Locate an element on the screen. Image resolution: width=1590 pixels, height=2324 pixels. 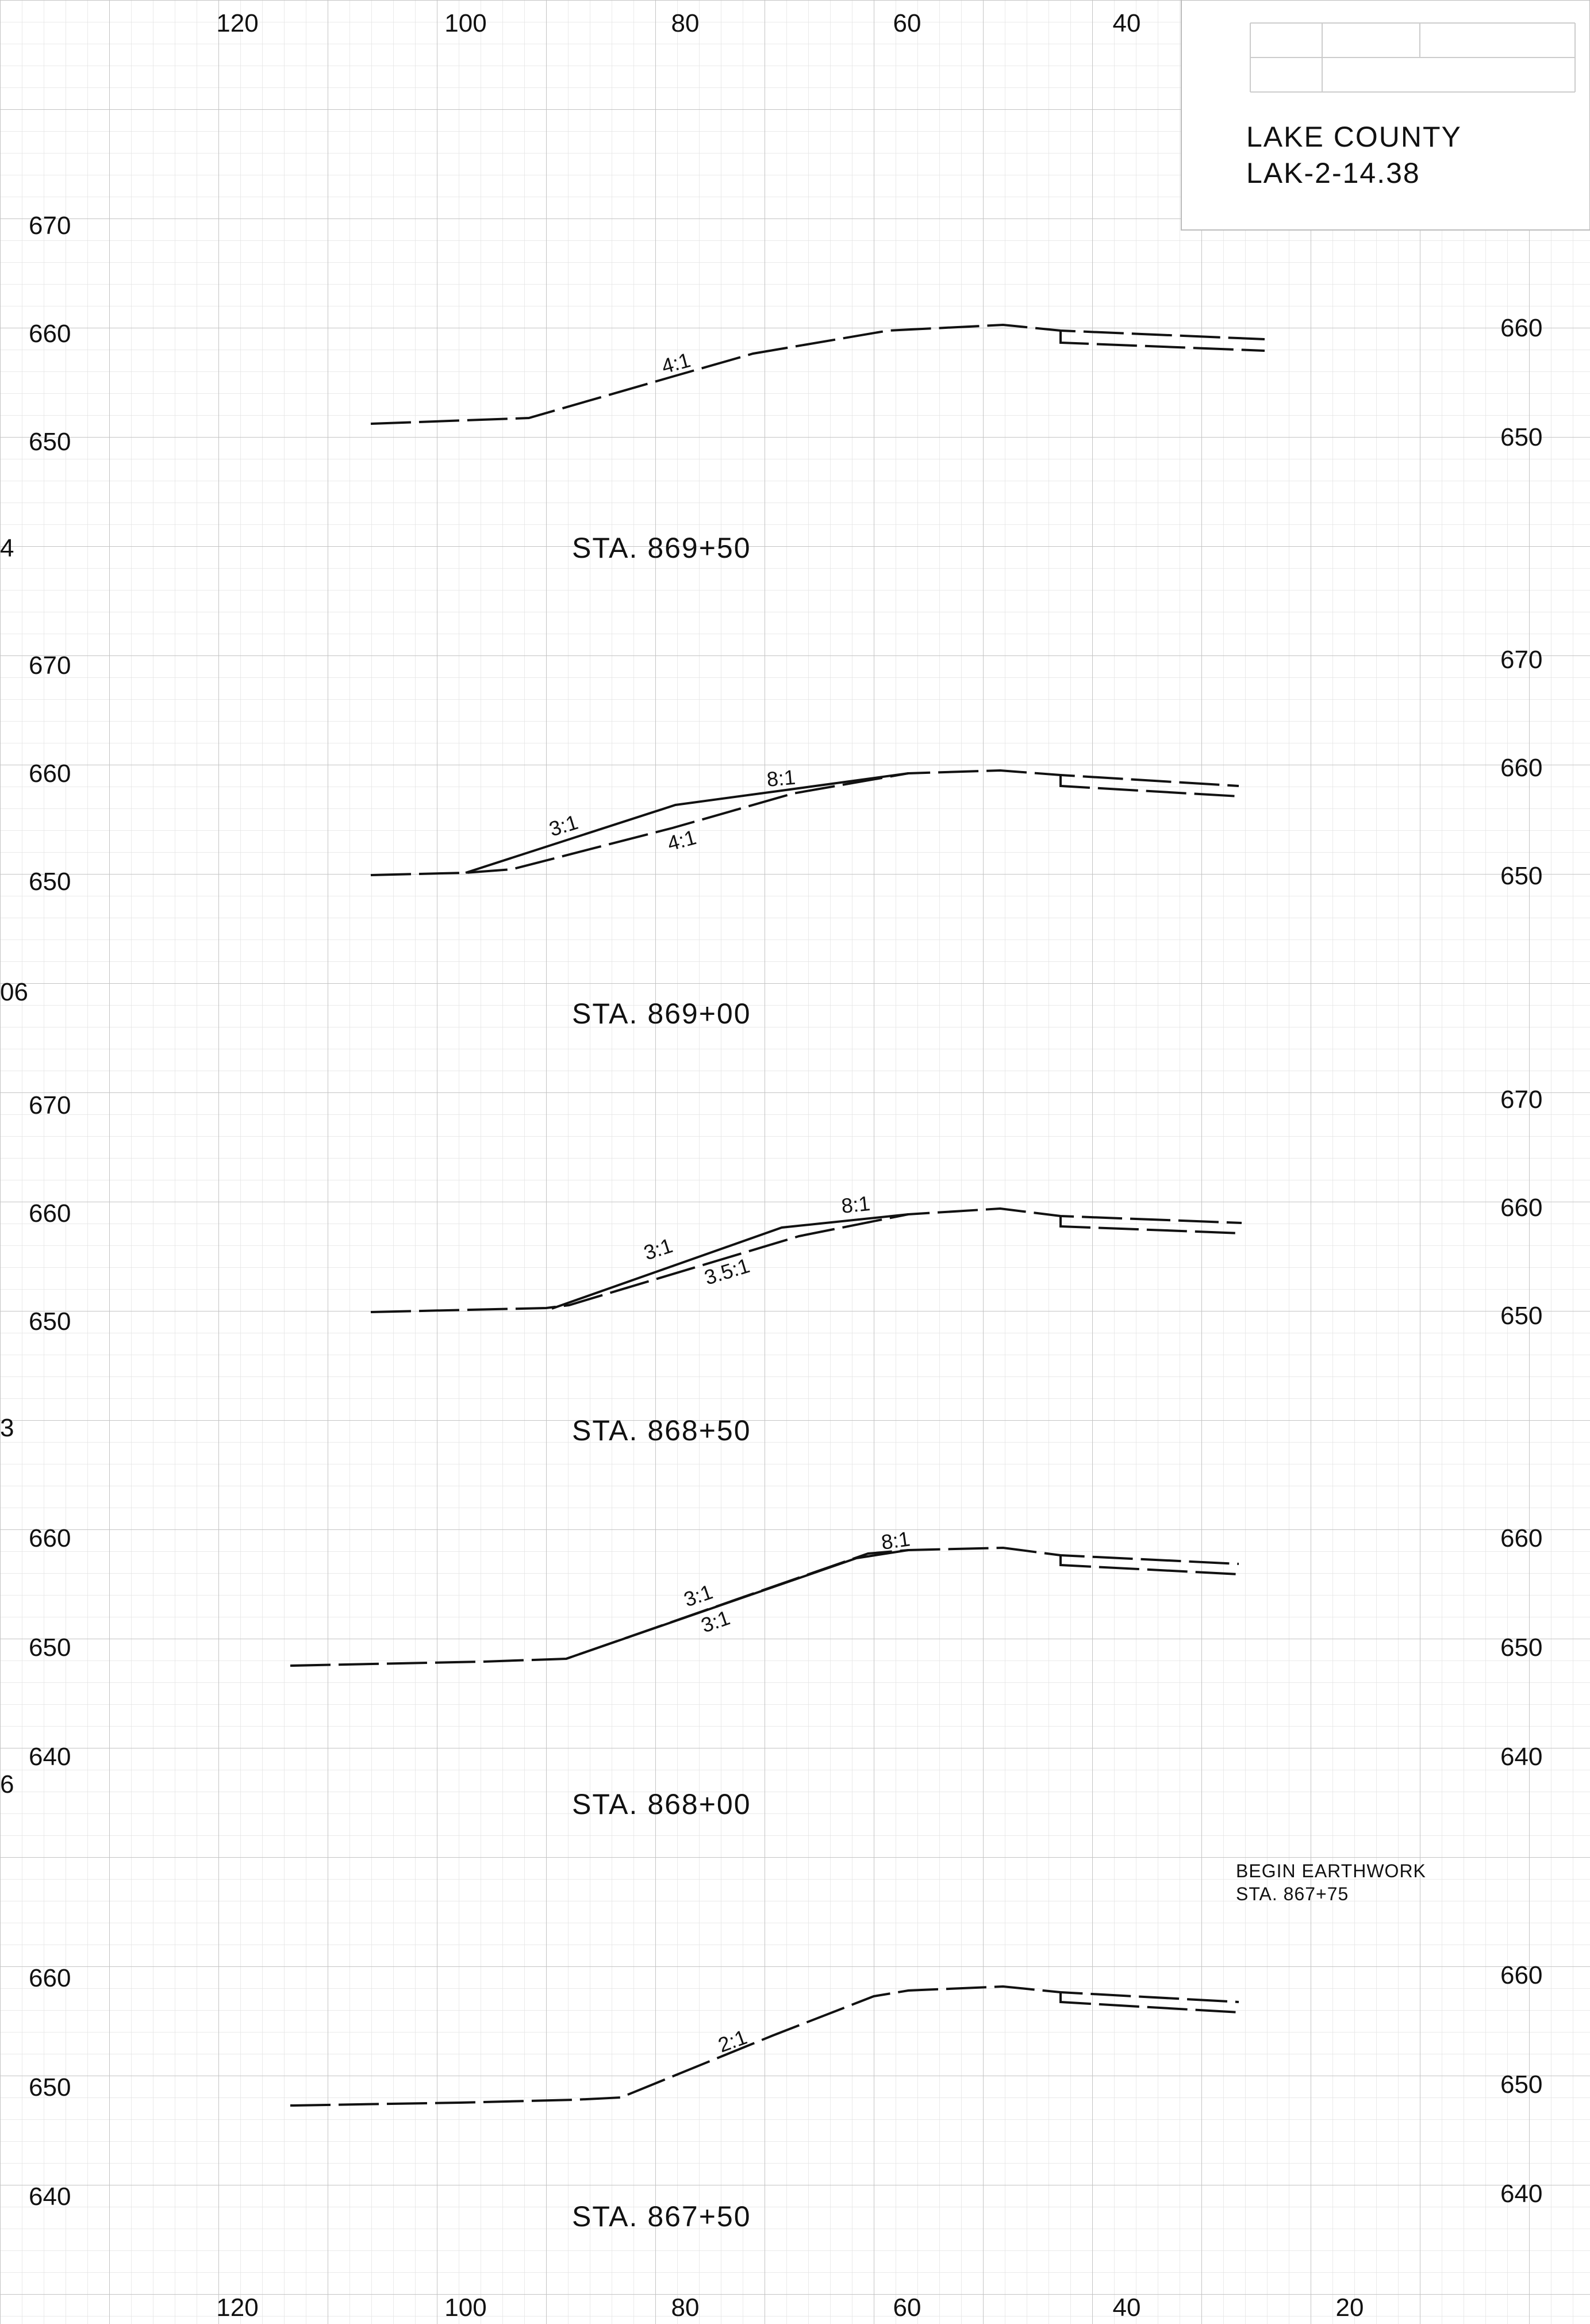
margin-fragment: 3 is located at coordinates (7, 1428).